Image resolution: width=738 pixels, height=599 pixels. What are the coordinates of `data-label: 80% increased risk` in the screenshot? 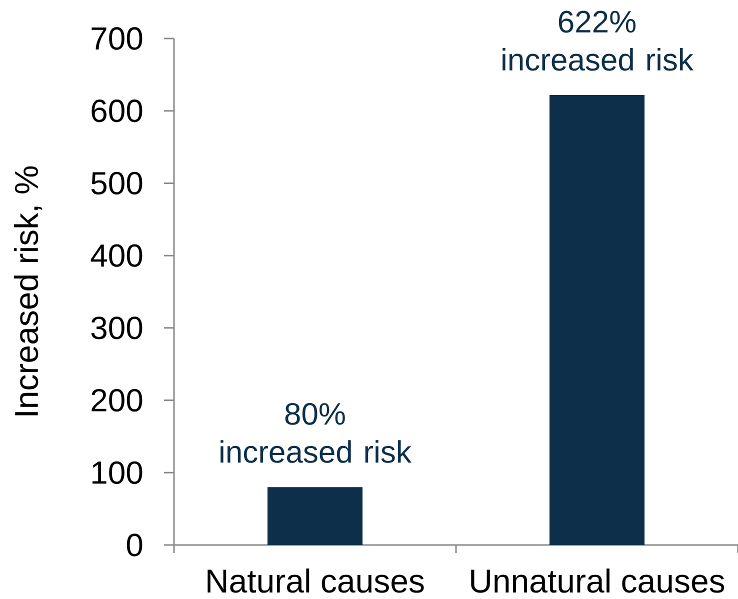 It's located at (316, 432).